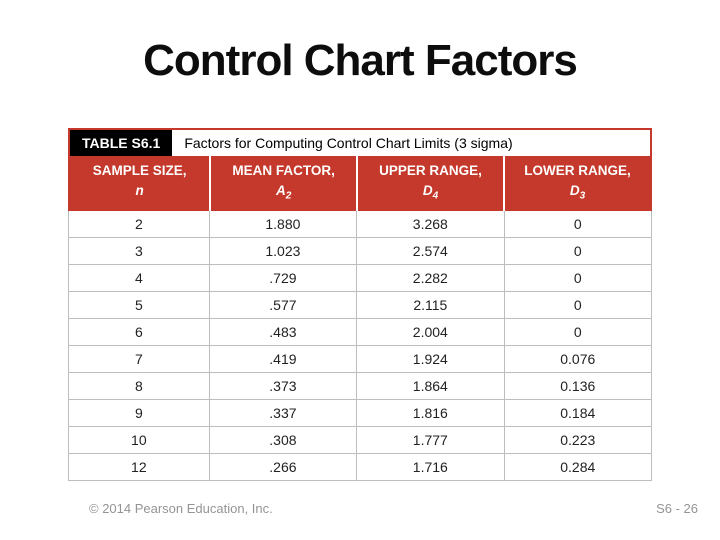 The image size is (720, 540). I want to click on table-row: 8 .373 1.864 0.136, so click(360, 385).